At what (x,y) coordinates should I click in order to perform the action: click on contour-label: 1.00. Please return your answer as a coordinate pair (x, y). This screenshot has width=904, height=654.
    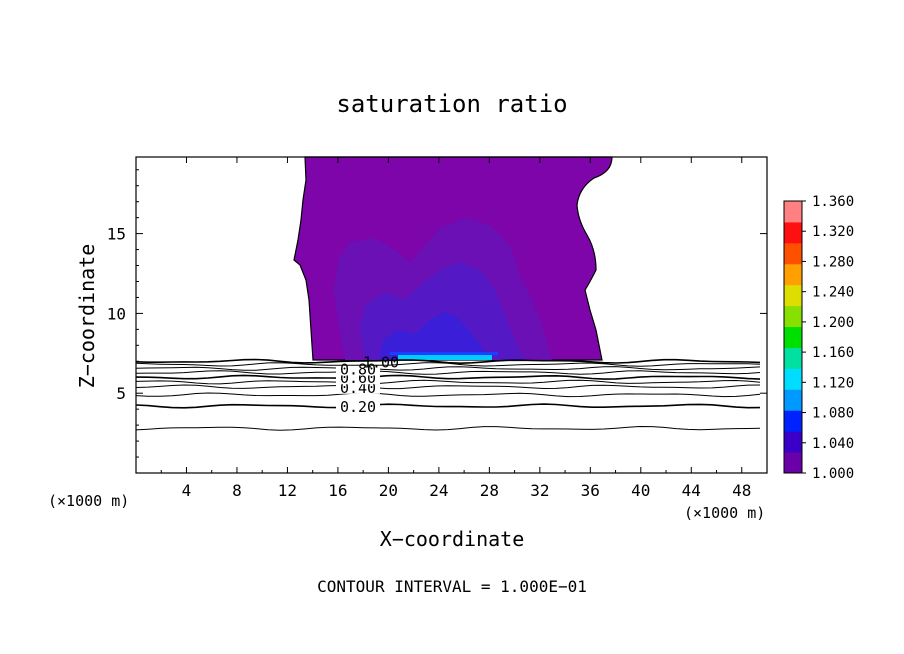
    Looking at the image, I should click on (381, 362).